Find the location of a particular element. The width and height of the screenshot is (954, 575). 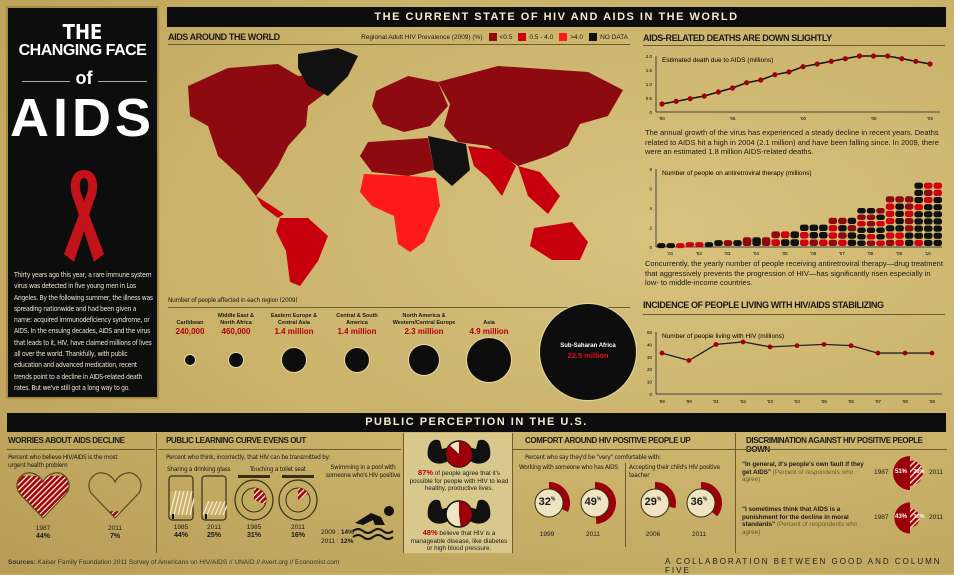

legend-swatch-nodata is located at coordinates (593, 37).